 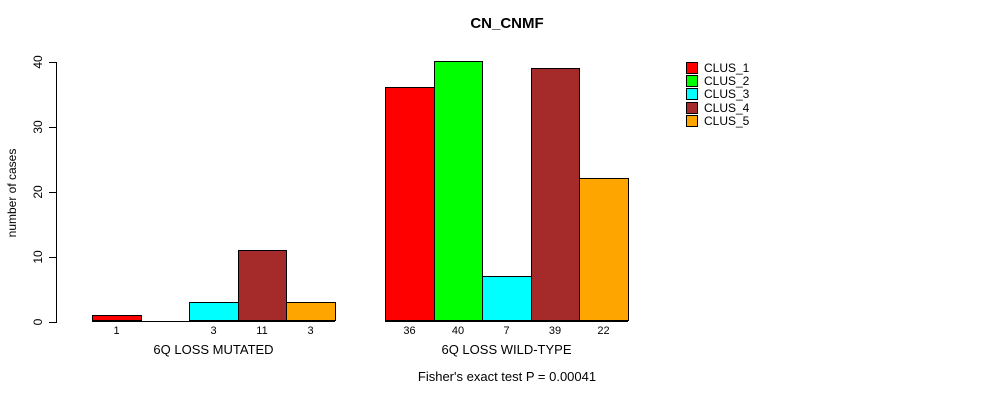 What do you see at coordinates (262, 285) in the screenshot?
I see `bar-clus_4-group1` at bounding box center [262, 285].